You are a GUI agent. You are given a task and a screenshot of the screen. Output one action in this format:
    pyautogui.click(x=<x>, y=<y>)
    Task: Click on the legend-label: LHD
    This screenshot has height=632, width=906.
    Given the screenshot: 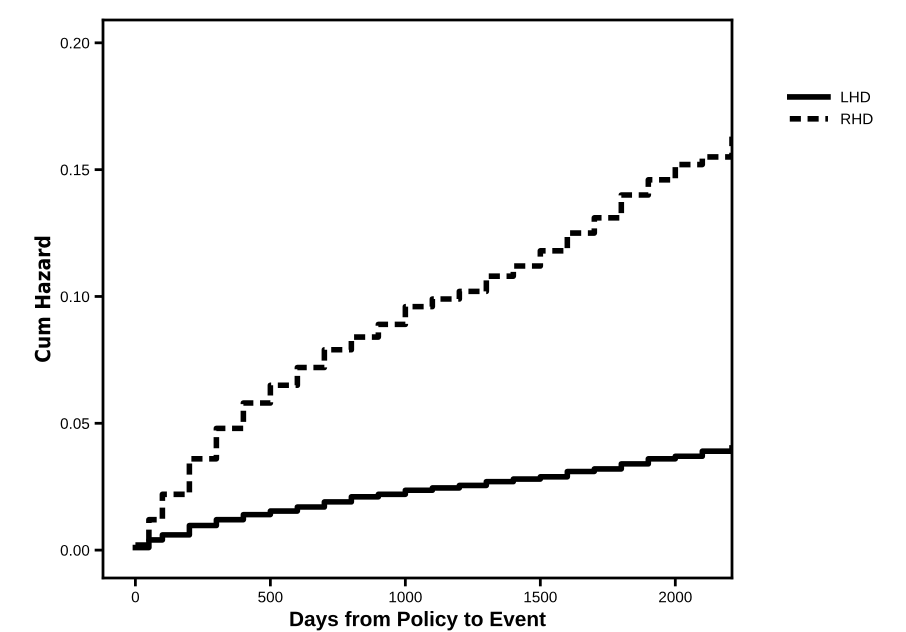 What is the action you would take?
    pyautogui.click(x=855, y=97)
    